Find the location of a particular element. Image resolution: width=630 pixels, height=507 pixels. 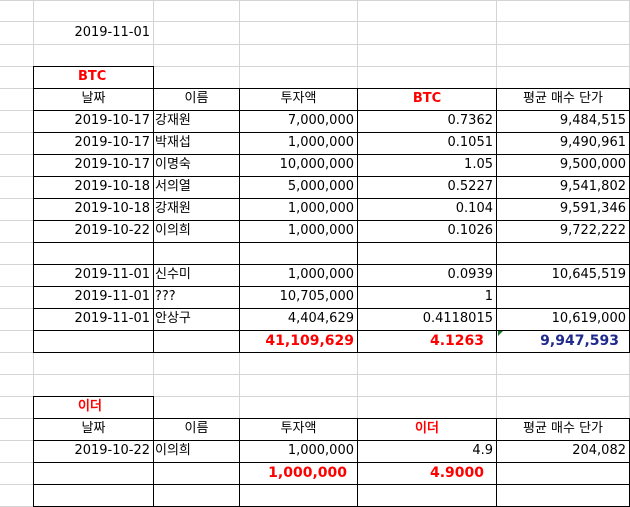

table-cell-name: 안상구 is located at coordinates (173, 318).